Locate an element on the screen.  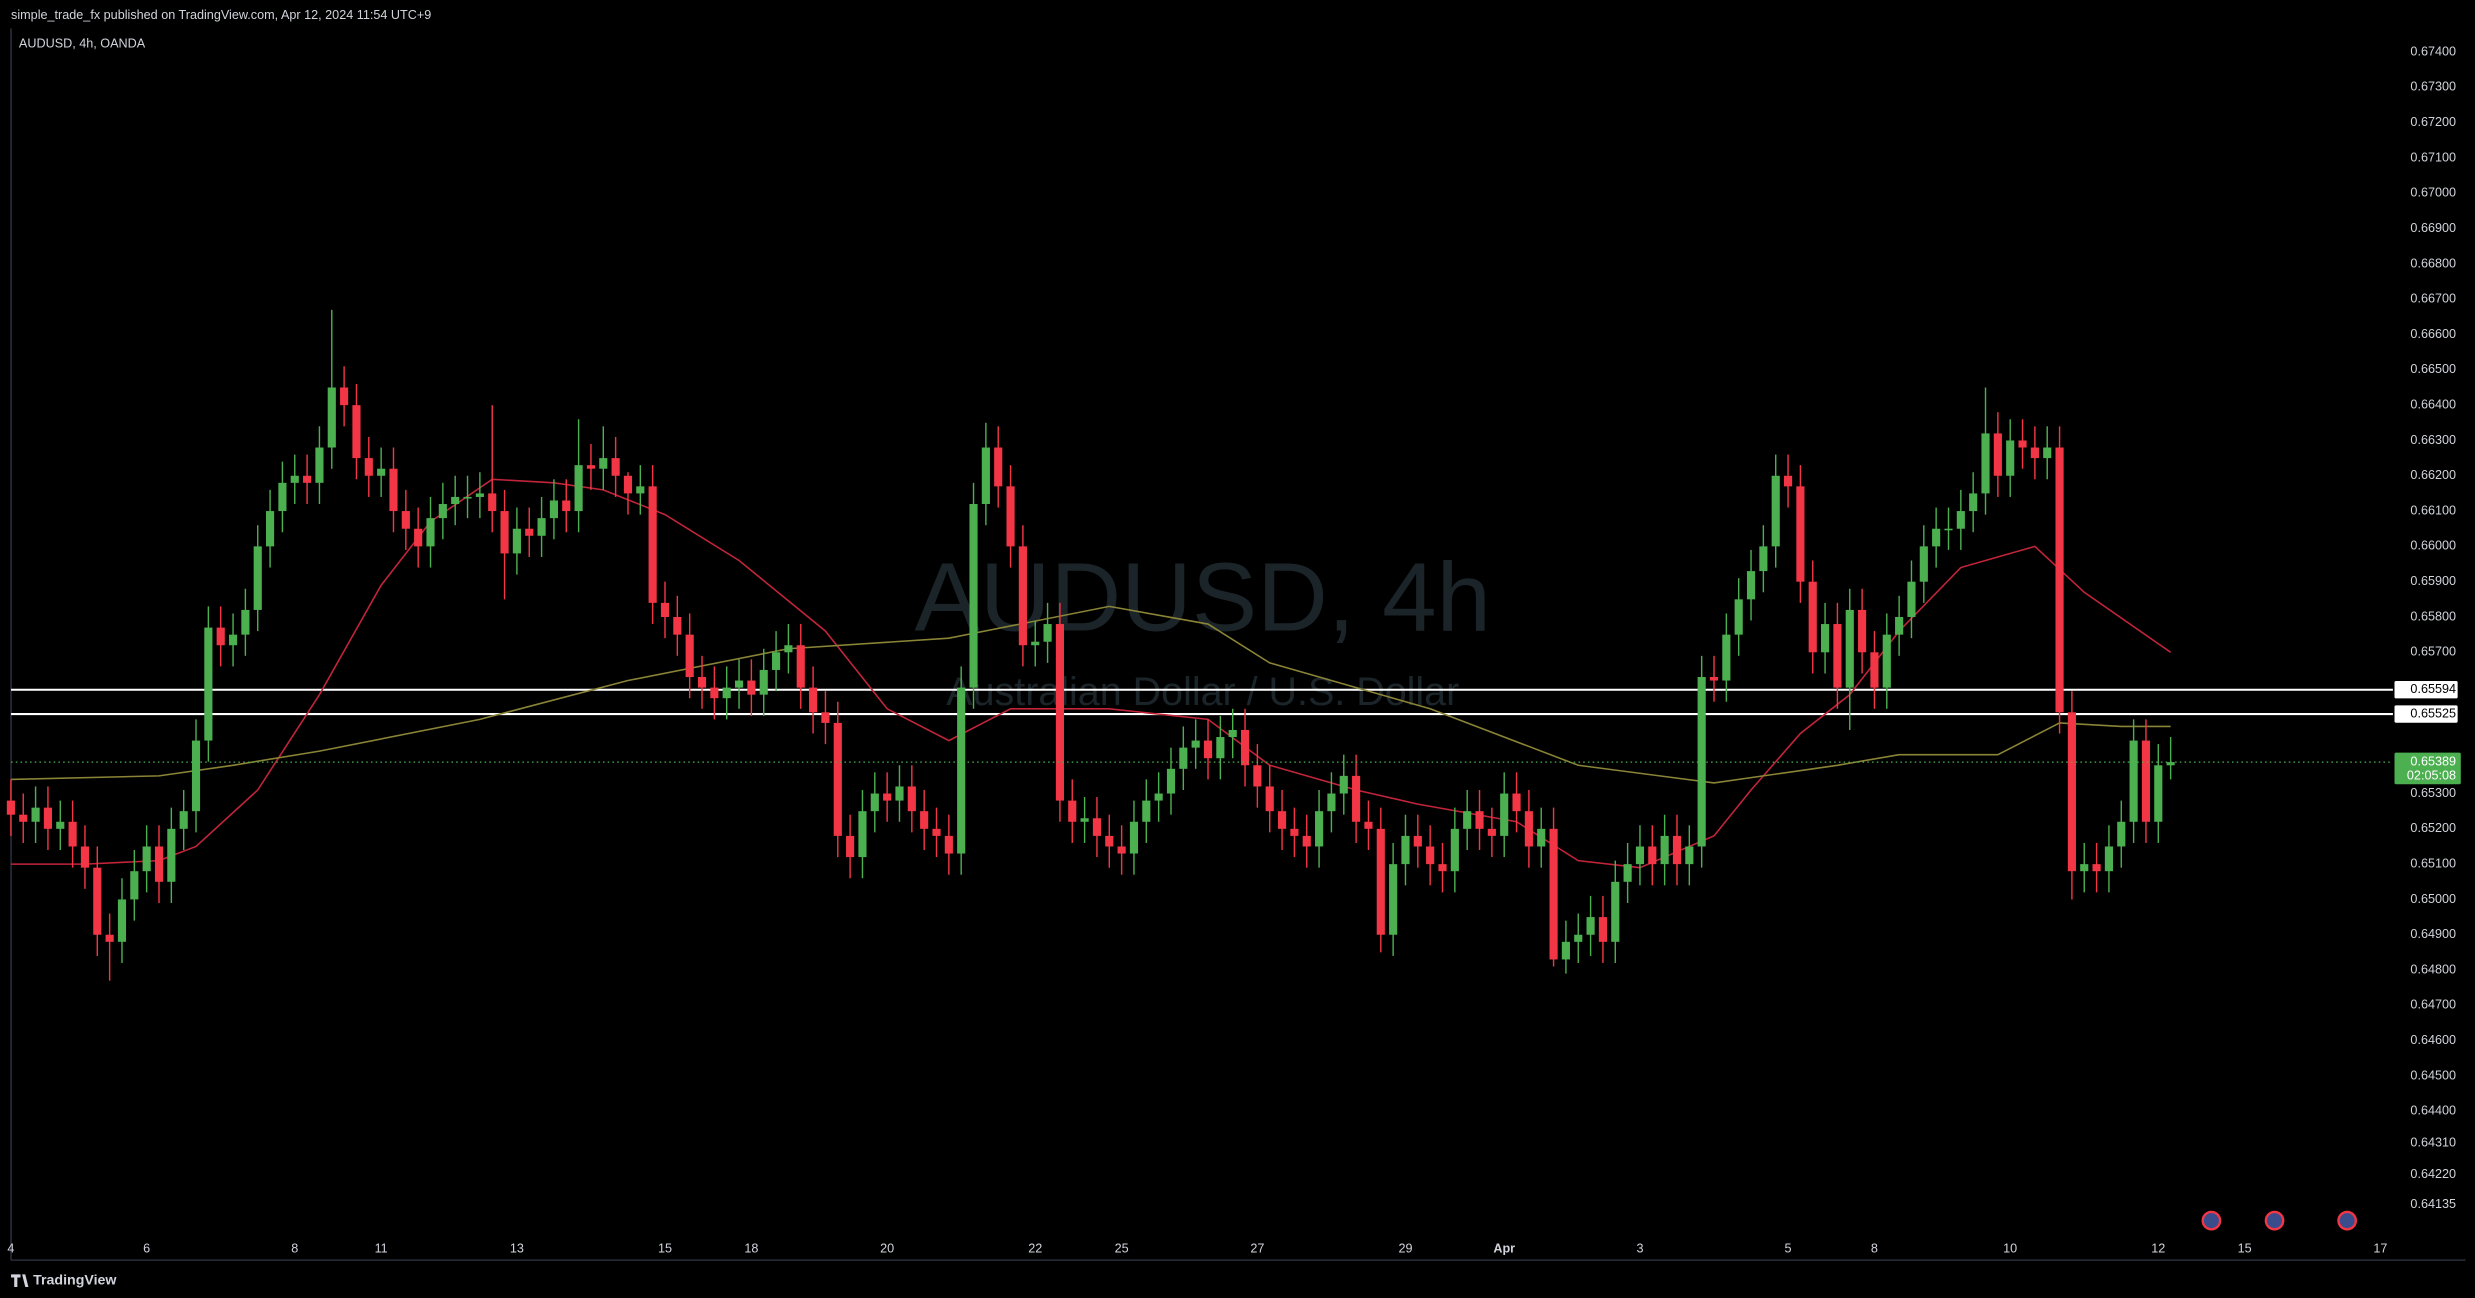
y-tick-label: 0.65200 is located at coordinates (2433, 828).